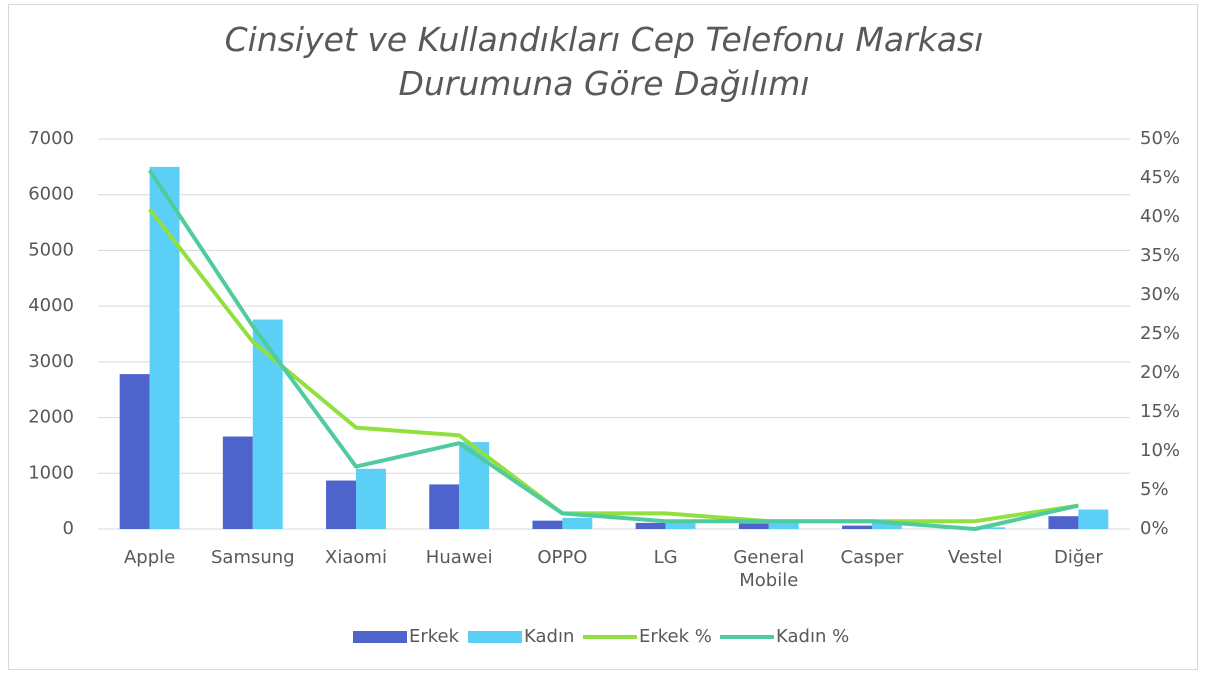 The height and width of the screenshot is (678, 1209). I want to click on y2-tick-label: 30%, so click(1160, 294).